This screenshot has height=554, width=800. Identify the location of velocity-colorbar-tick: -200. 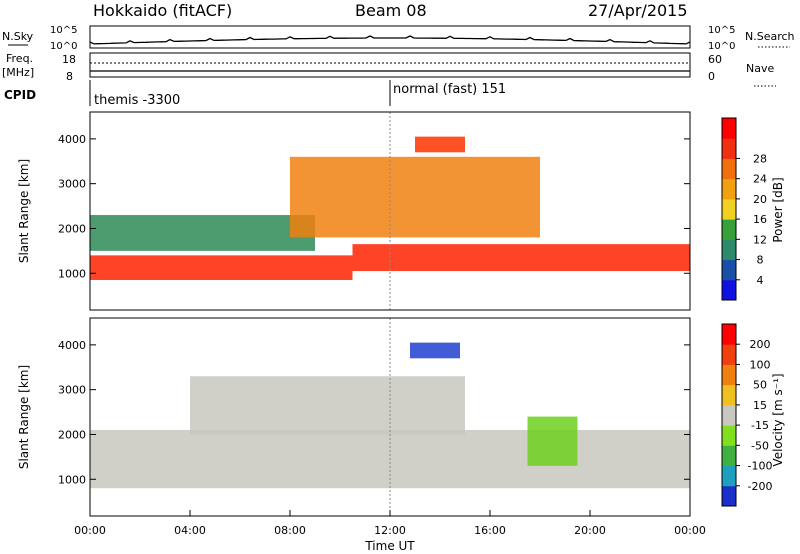
(760, 486).